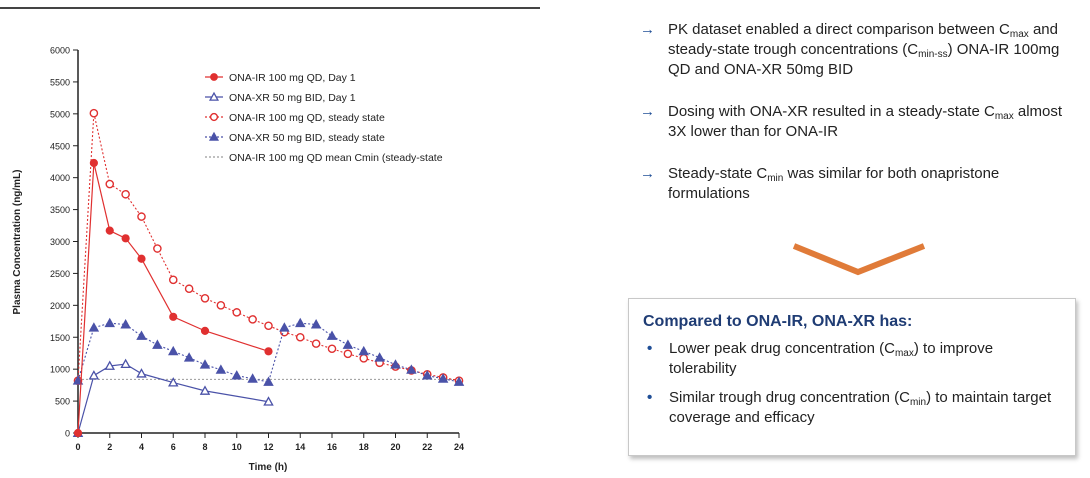 The image size is (1090, 478). Describe the element at coordinates (60, 146) in the screenshot. I see `y-tick-label: 4500` at that location.